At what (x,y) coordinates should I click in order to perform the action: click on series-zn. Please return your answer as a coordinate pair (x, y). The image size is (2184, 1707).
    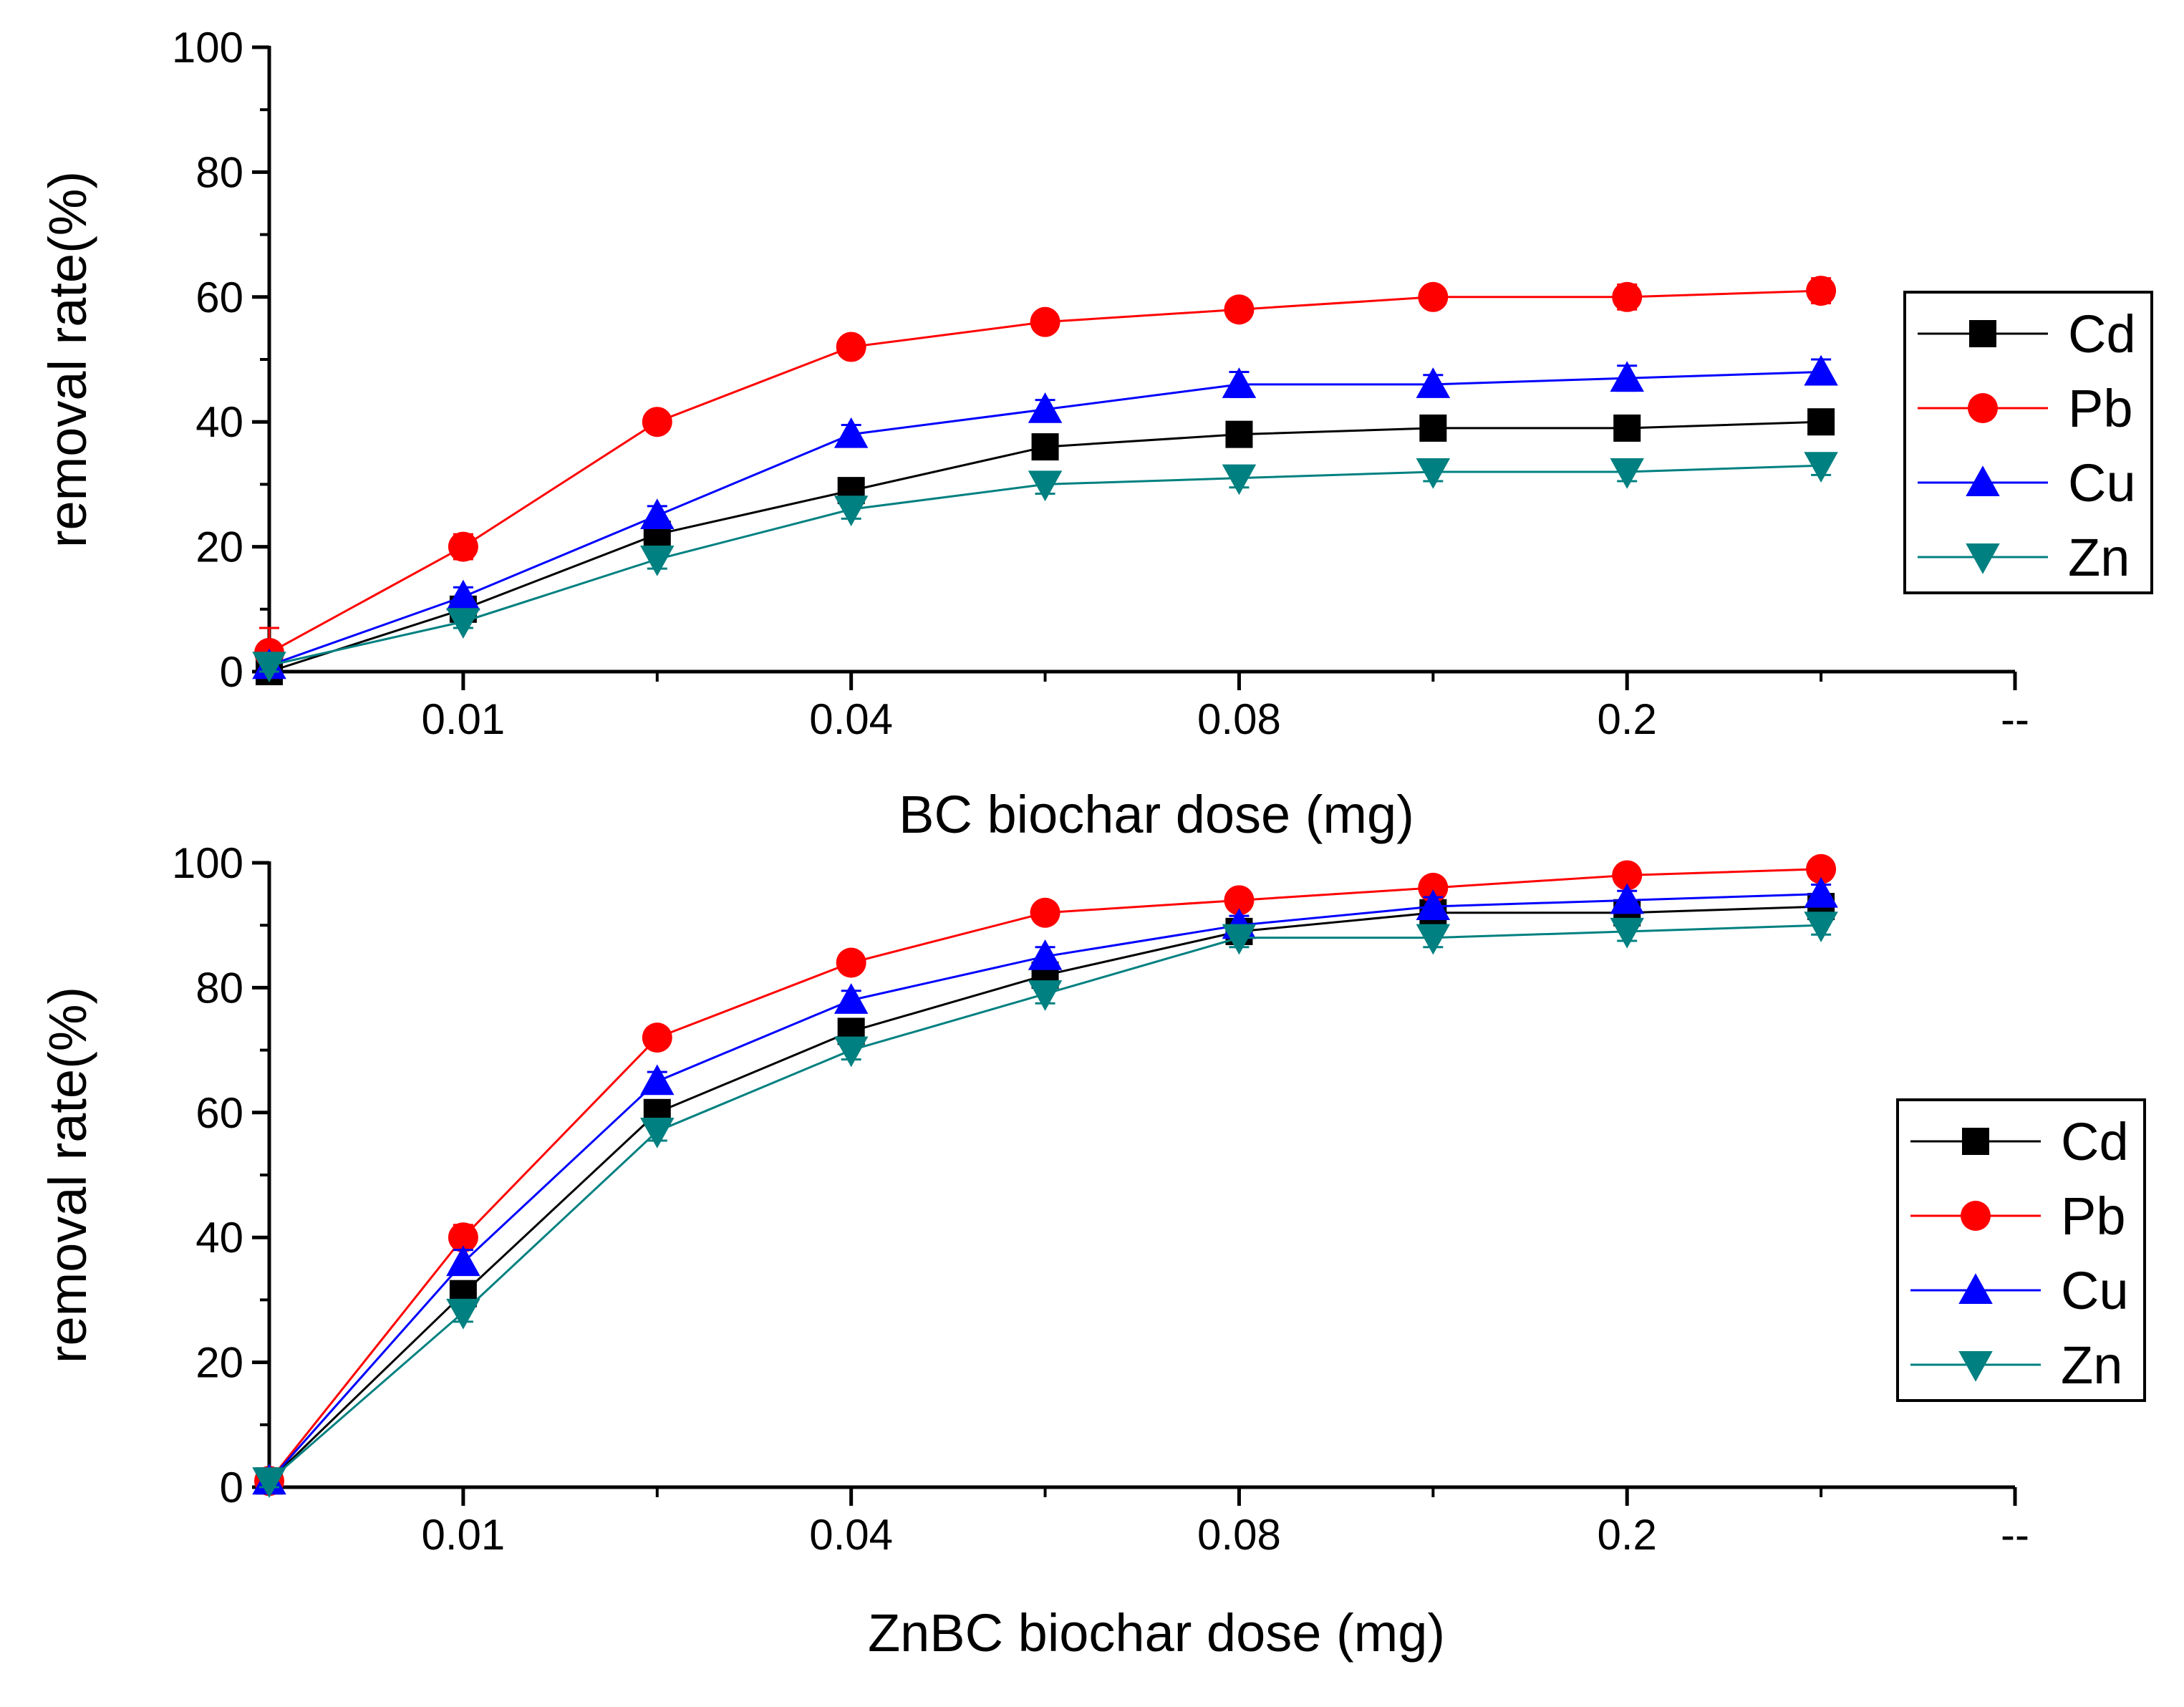
    Looking at the image, I should click on (1045, 567).